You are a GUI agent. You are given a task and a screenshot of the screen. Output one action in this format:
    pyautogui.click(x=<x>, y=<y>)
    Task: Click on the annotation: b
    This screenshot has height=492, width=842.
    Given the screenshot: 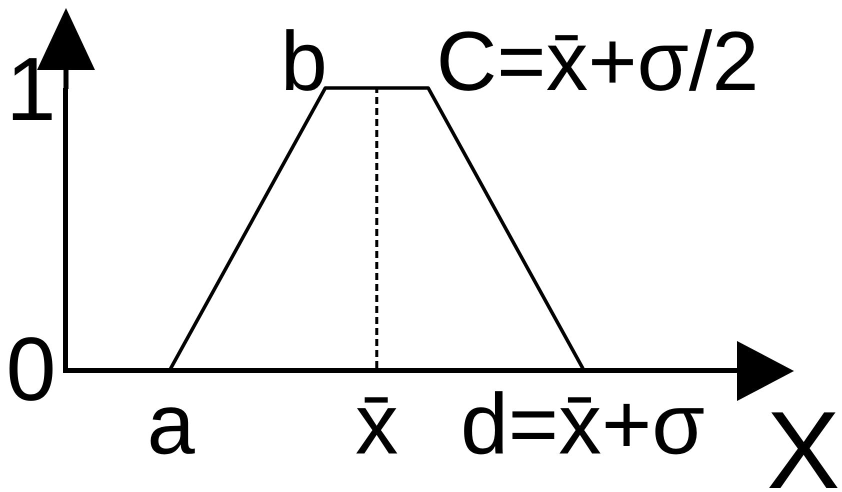 What is the action you would take?
    pyautogui.click(x=304, y=61)
    